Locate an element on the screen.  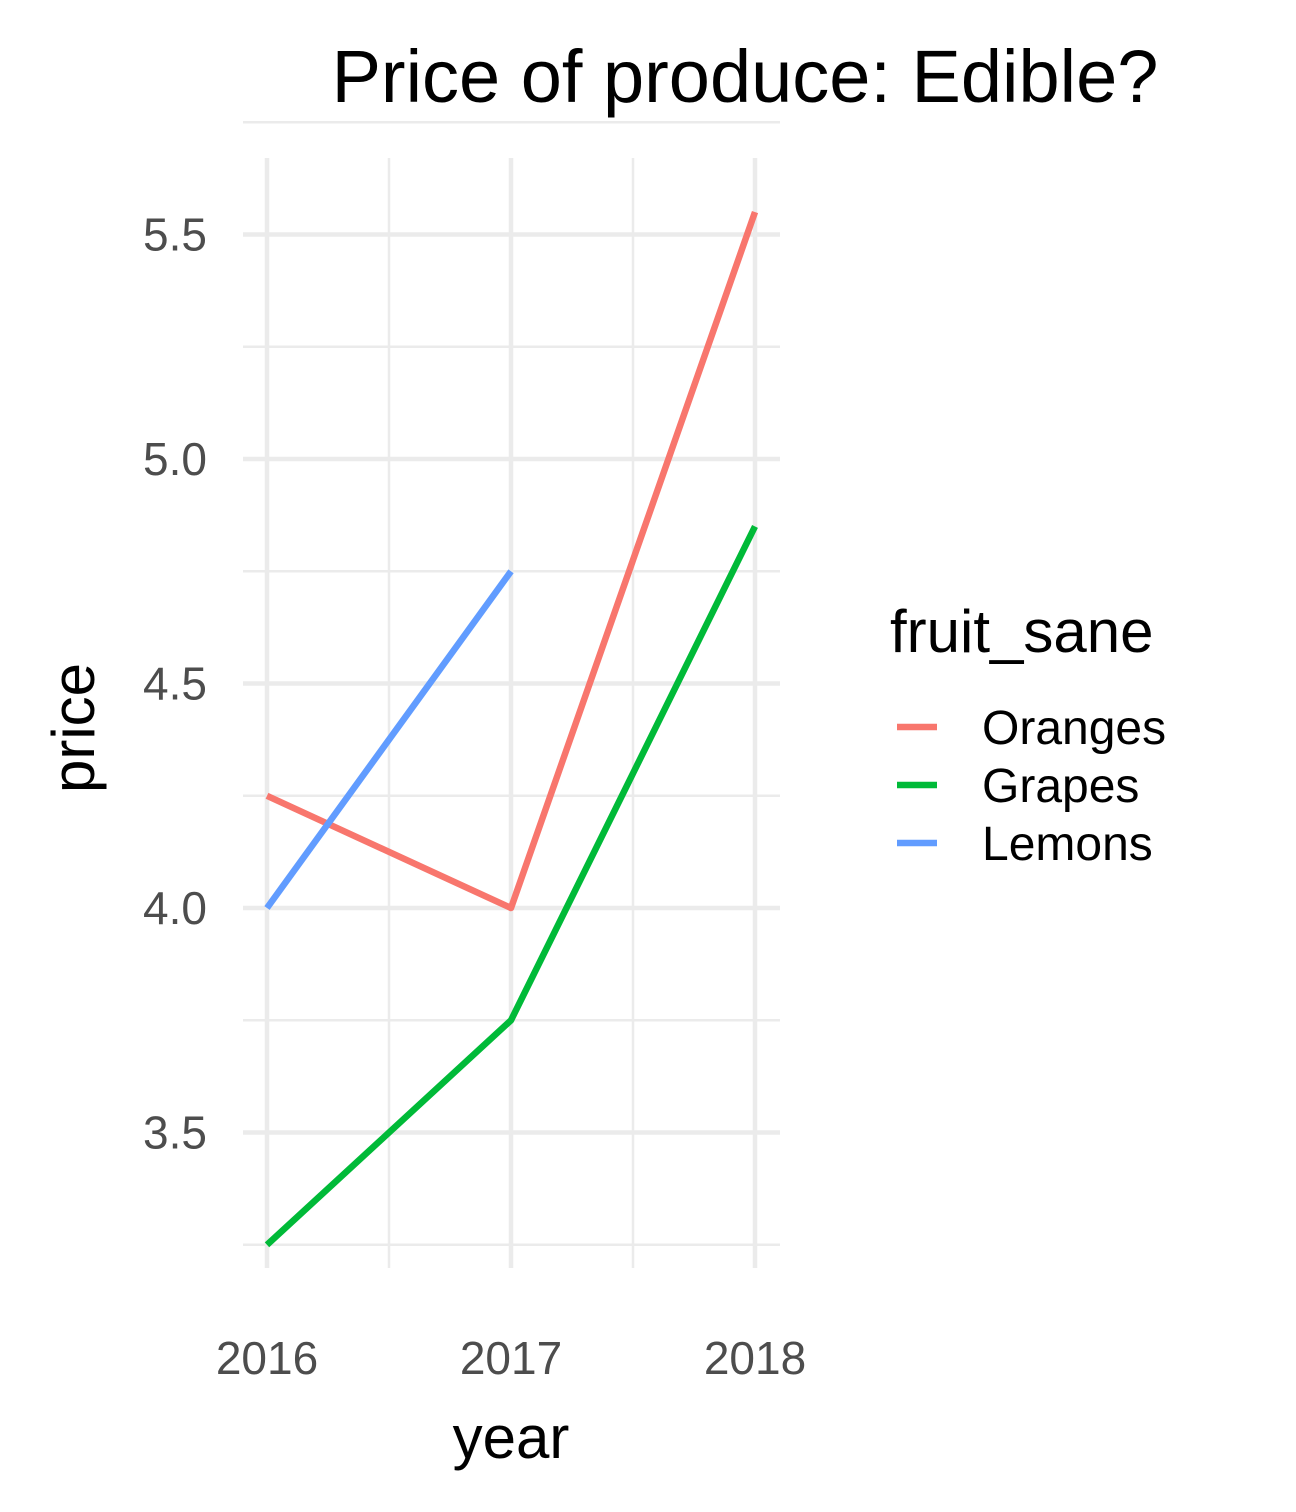
legend-title: fruit_sane is located at coordinates (1022, 631).